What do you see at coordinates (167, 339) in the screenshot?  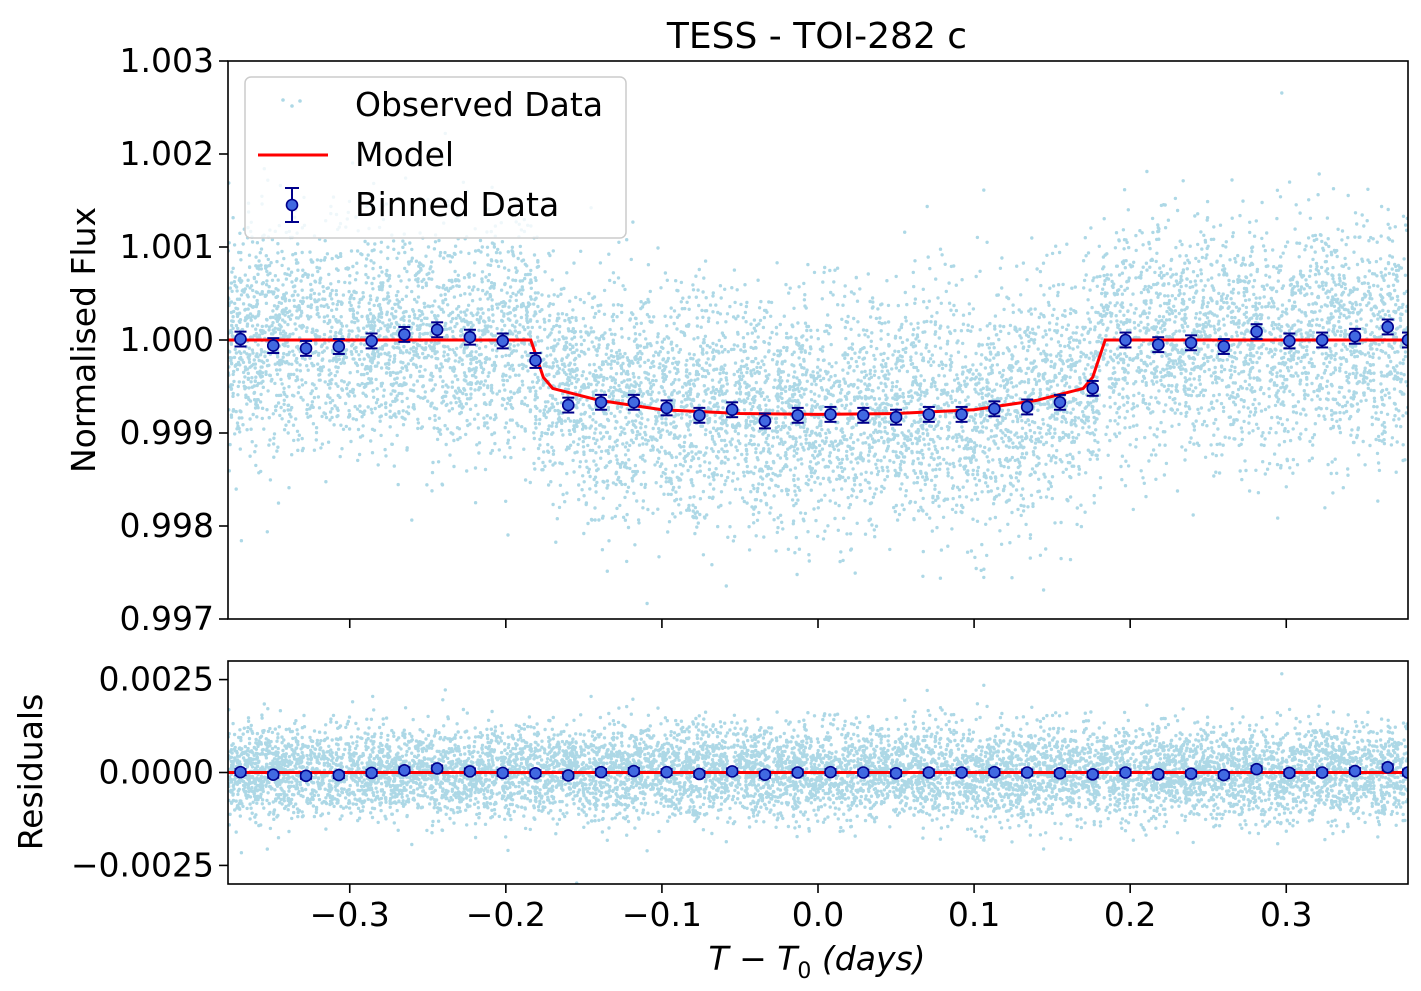 I see `top-y-tick-label: 1.000` at bounding box center [167, 339].